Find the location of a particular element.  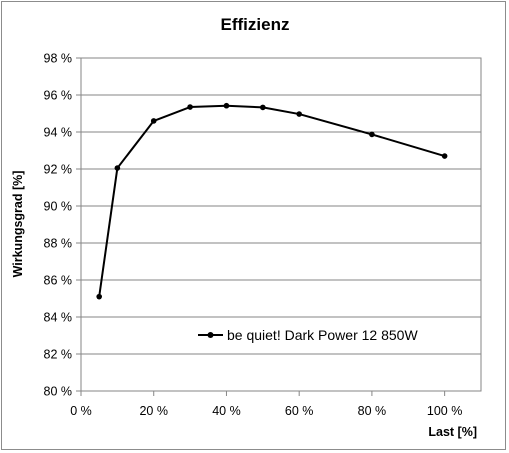

x-tick-label: 0 % is located at coordinates (81, 411).